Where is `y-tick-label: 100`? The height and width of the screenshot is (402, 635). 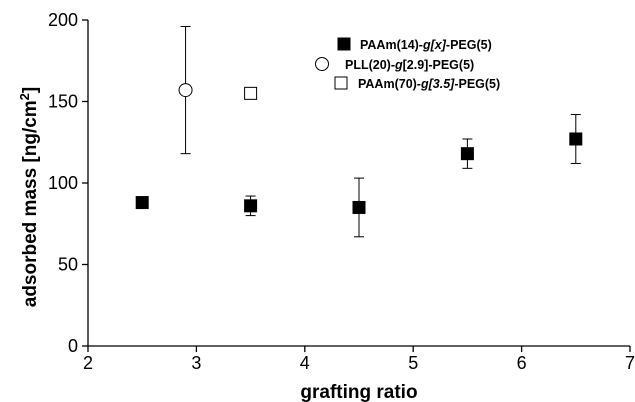
y-tick-label: 100 is located at coordinates (63, 183).